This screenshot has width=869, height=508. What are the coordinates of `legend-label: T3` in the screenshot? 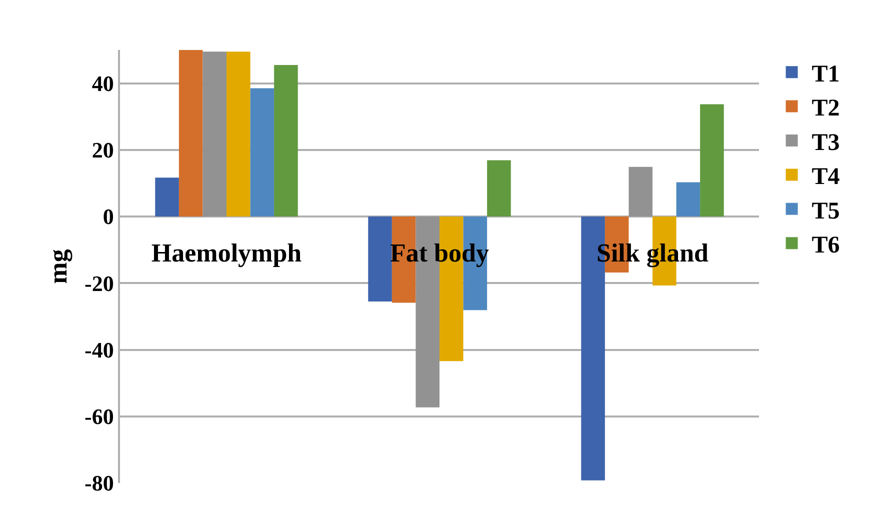 It's located at (826, 143).